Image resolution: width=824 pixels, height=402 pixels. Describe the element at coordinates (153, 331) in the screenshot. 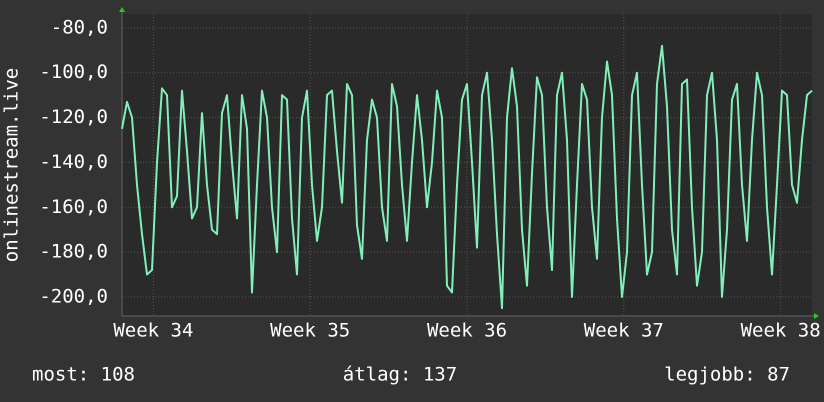

I see `x-tick-label: Week 34` at that location.